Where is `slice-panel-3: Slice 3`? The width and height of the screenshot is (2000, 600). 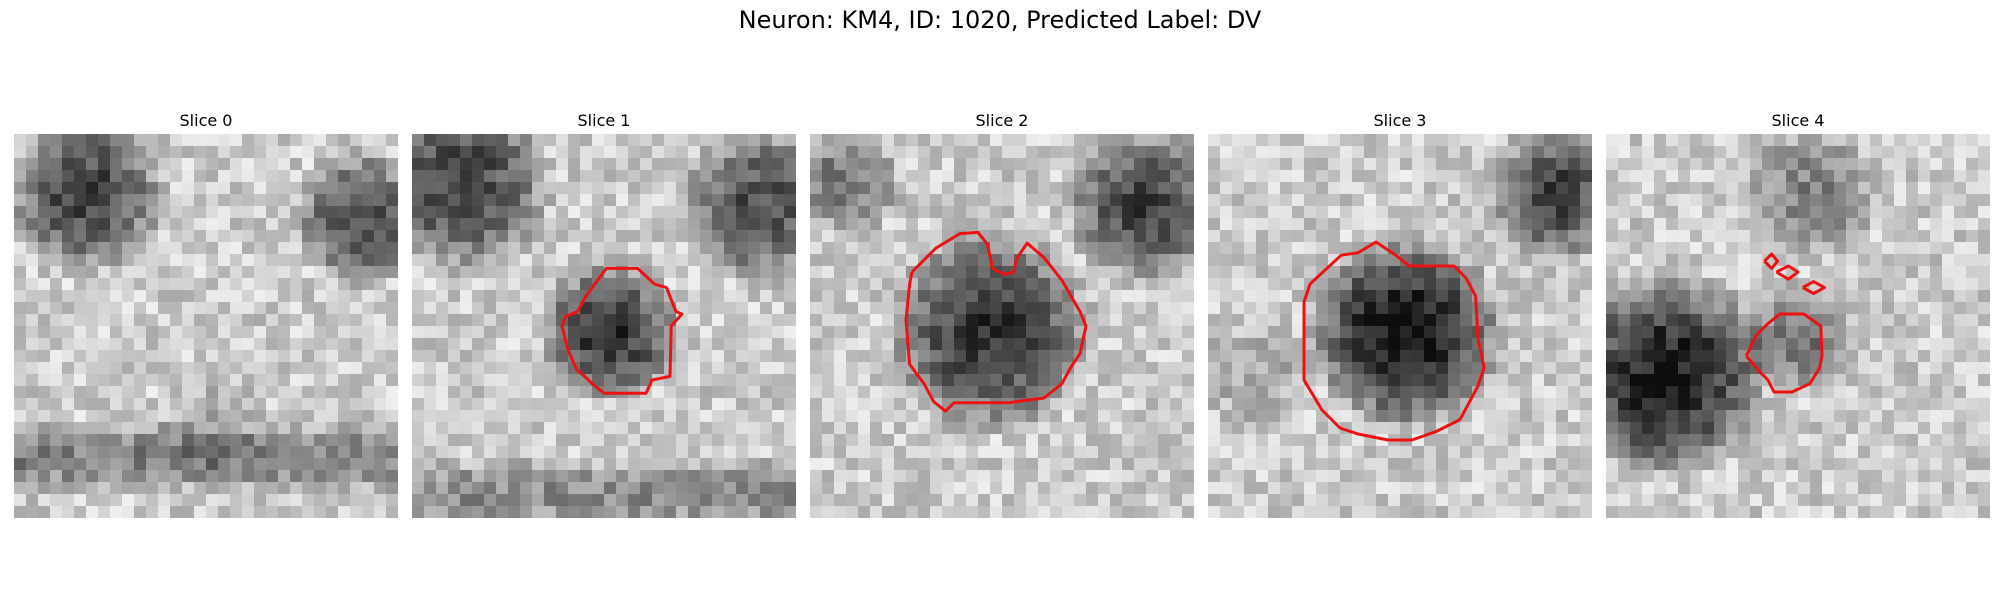 slice-panel-3: Slice 3 is located at coordinates (1400, 313).